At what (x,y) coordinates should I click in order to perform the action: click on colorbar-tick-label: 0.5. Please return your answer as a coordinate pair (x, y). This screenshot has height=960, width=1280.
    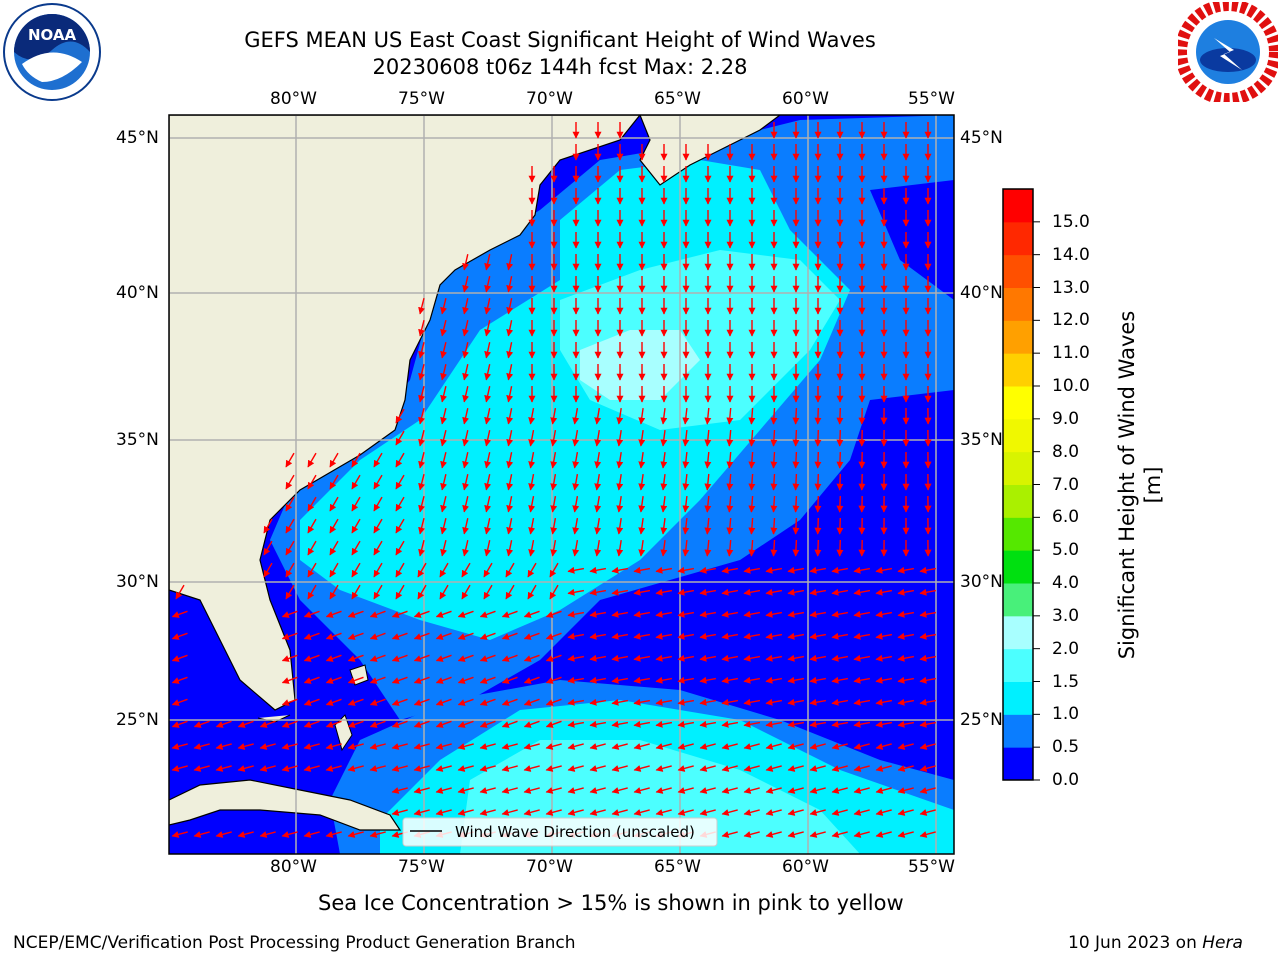
    Looking at the image, I should click on (1066, 747).